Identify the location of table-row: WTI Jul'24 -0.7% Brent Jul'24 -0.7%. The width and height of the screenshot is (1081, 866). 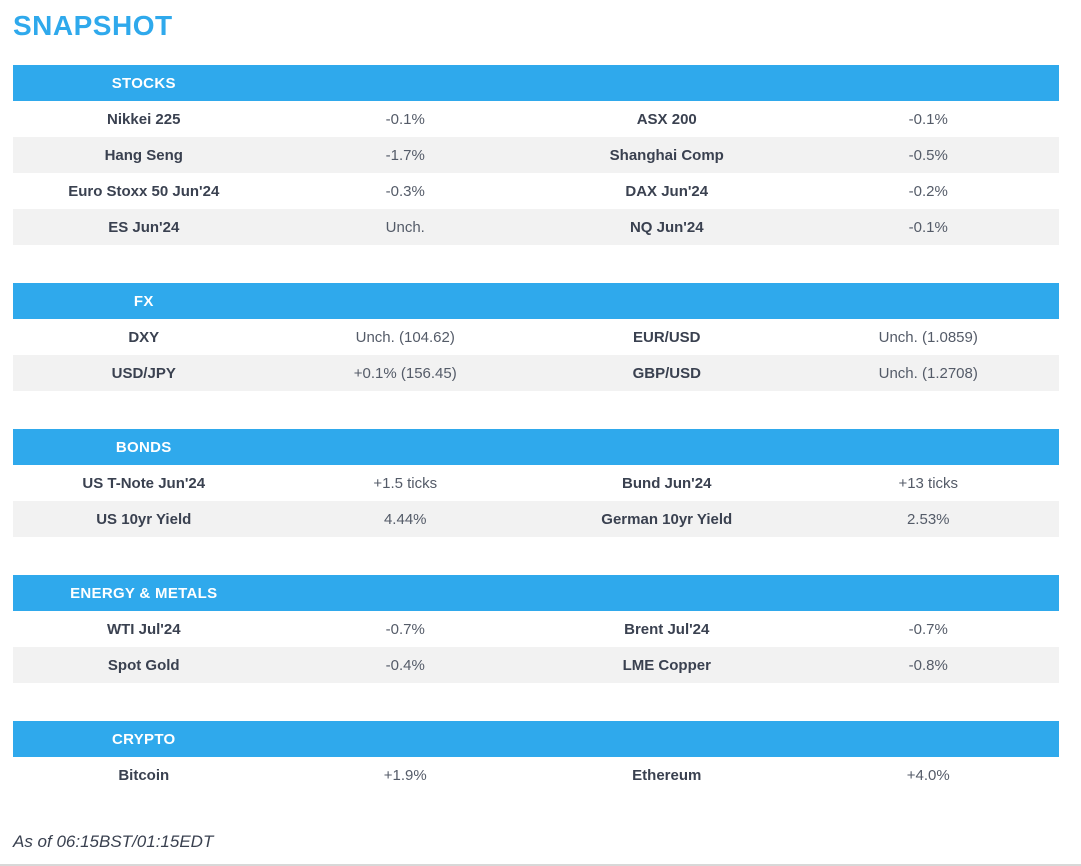
(536, 629).